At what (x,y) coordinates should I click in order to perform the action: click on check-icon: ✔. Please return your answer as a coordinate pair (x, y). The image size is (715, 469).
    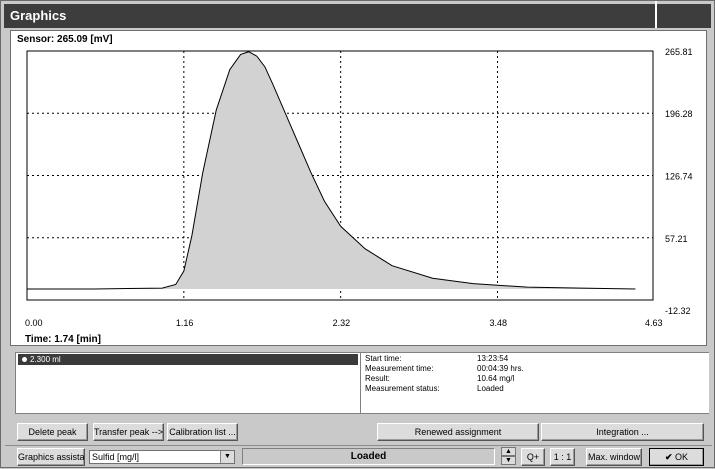
    Looking at the image, I should click on (668, 457).